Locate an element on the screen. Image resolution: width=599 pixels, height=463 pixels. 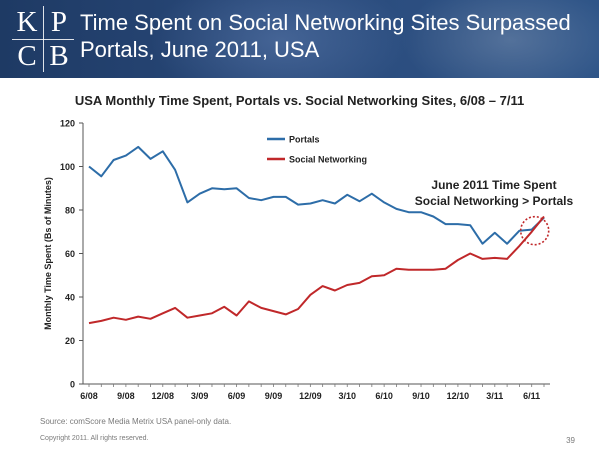
logo-letter: P is located at coordinates (59, 22).